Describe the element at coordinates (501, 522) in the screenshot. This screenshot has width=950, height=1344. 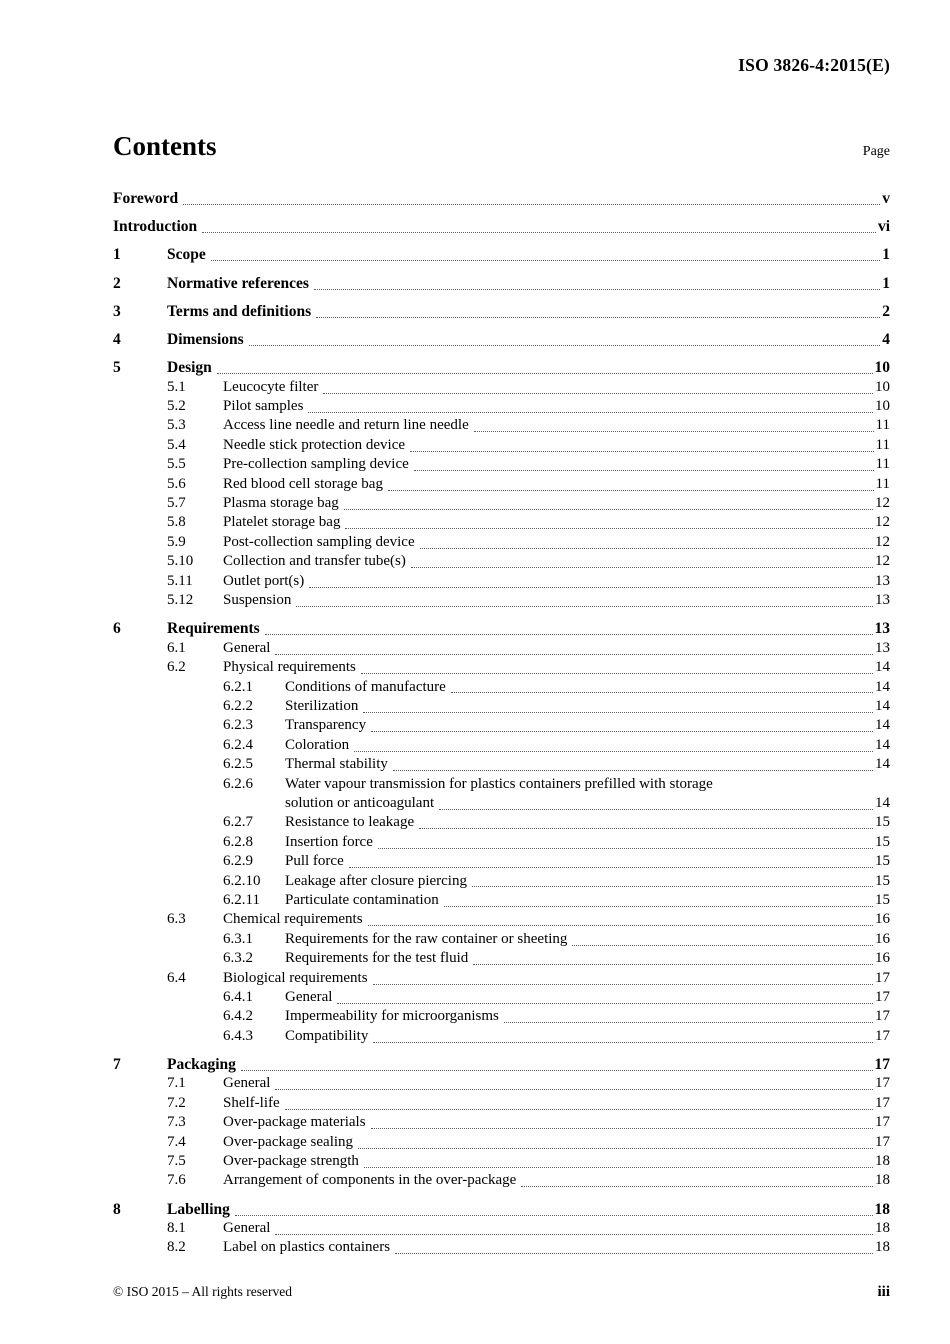
I see `toc-entry: 5.8 Platelet storage bag 12` at that location.